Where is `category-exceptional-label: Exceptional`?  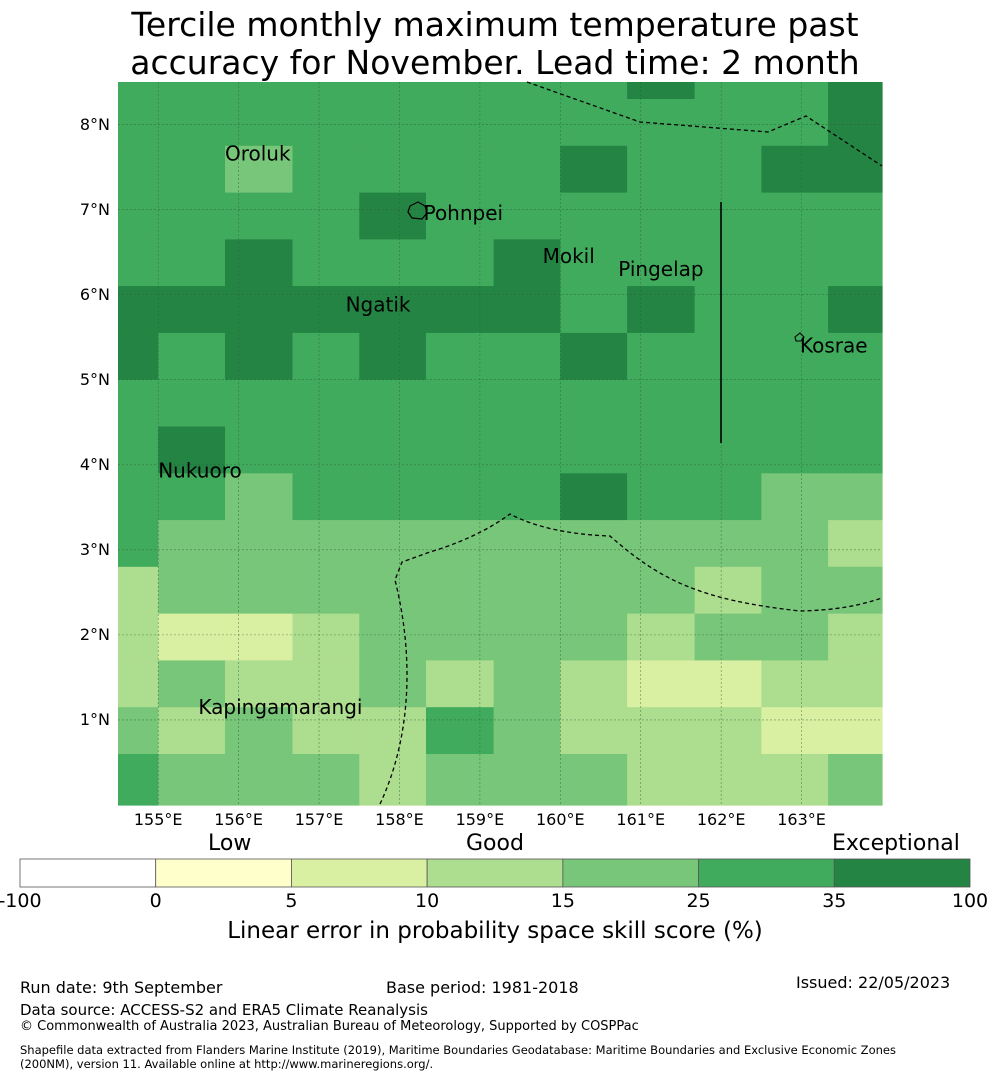 category-exceptional-label: Exceptional is located at coordinates (896, 843).